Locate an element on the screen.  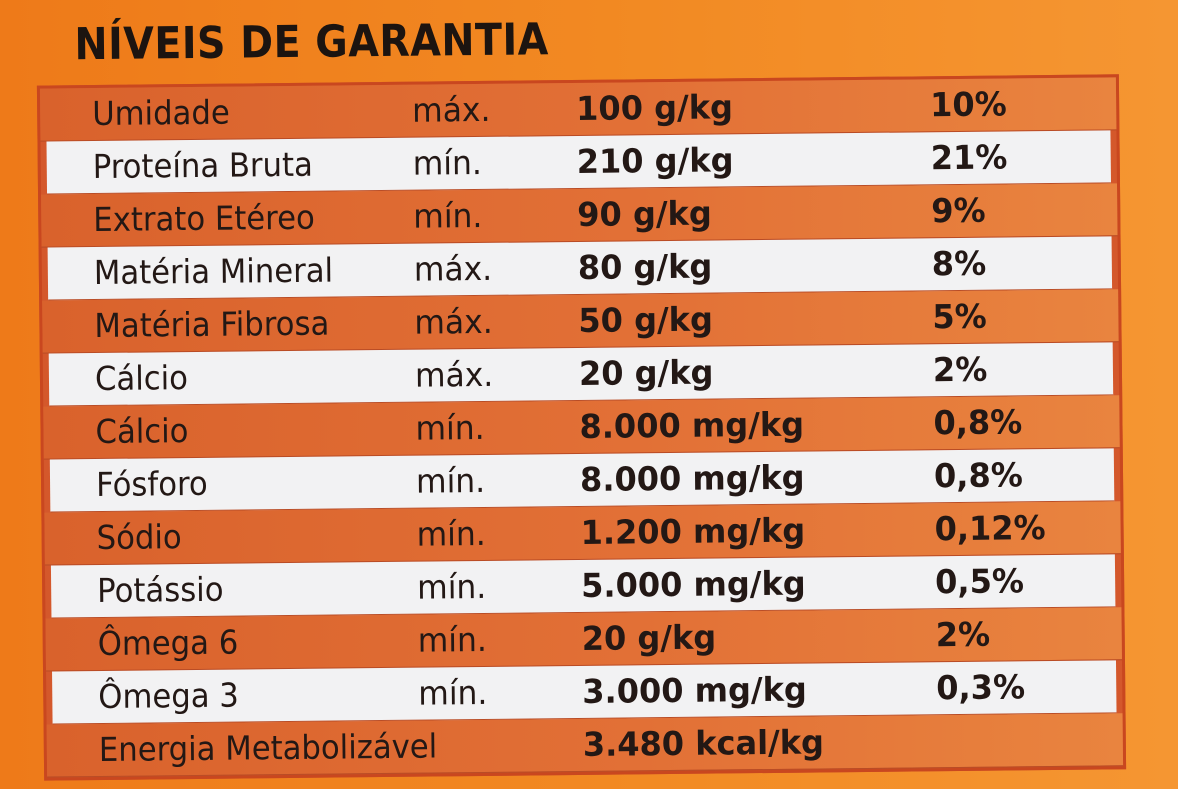
table-row: Energia Metabolizável 3.480 kcal/kg is located at coordinates (585, 745).